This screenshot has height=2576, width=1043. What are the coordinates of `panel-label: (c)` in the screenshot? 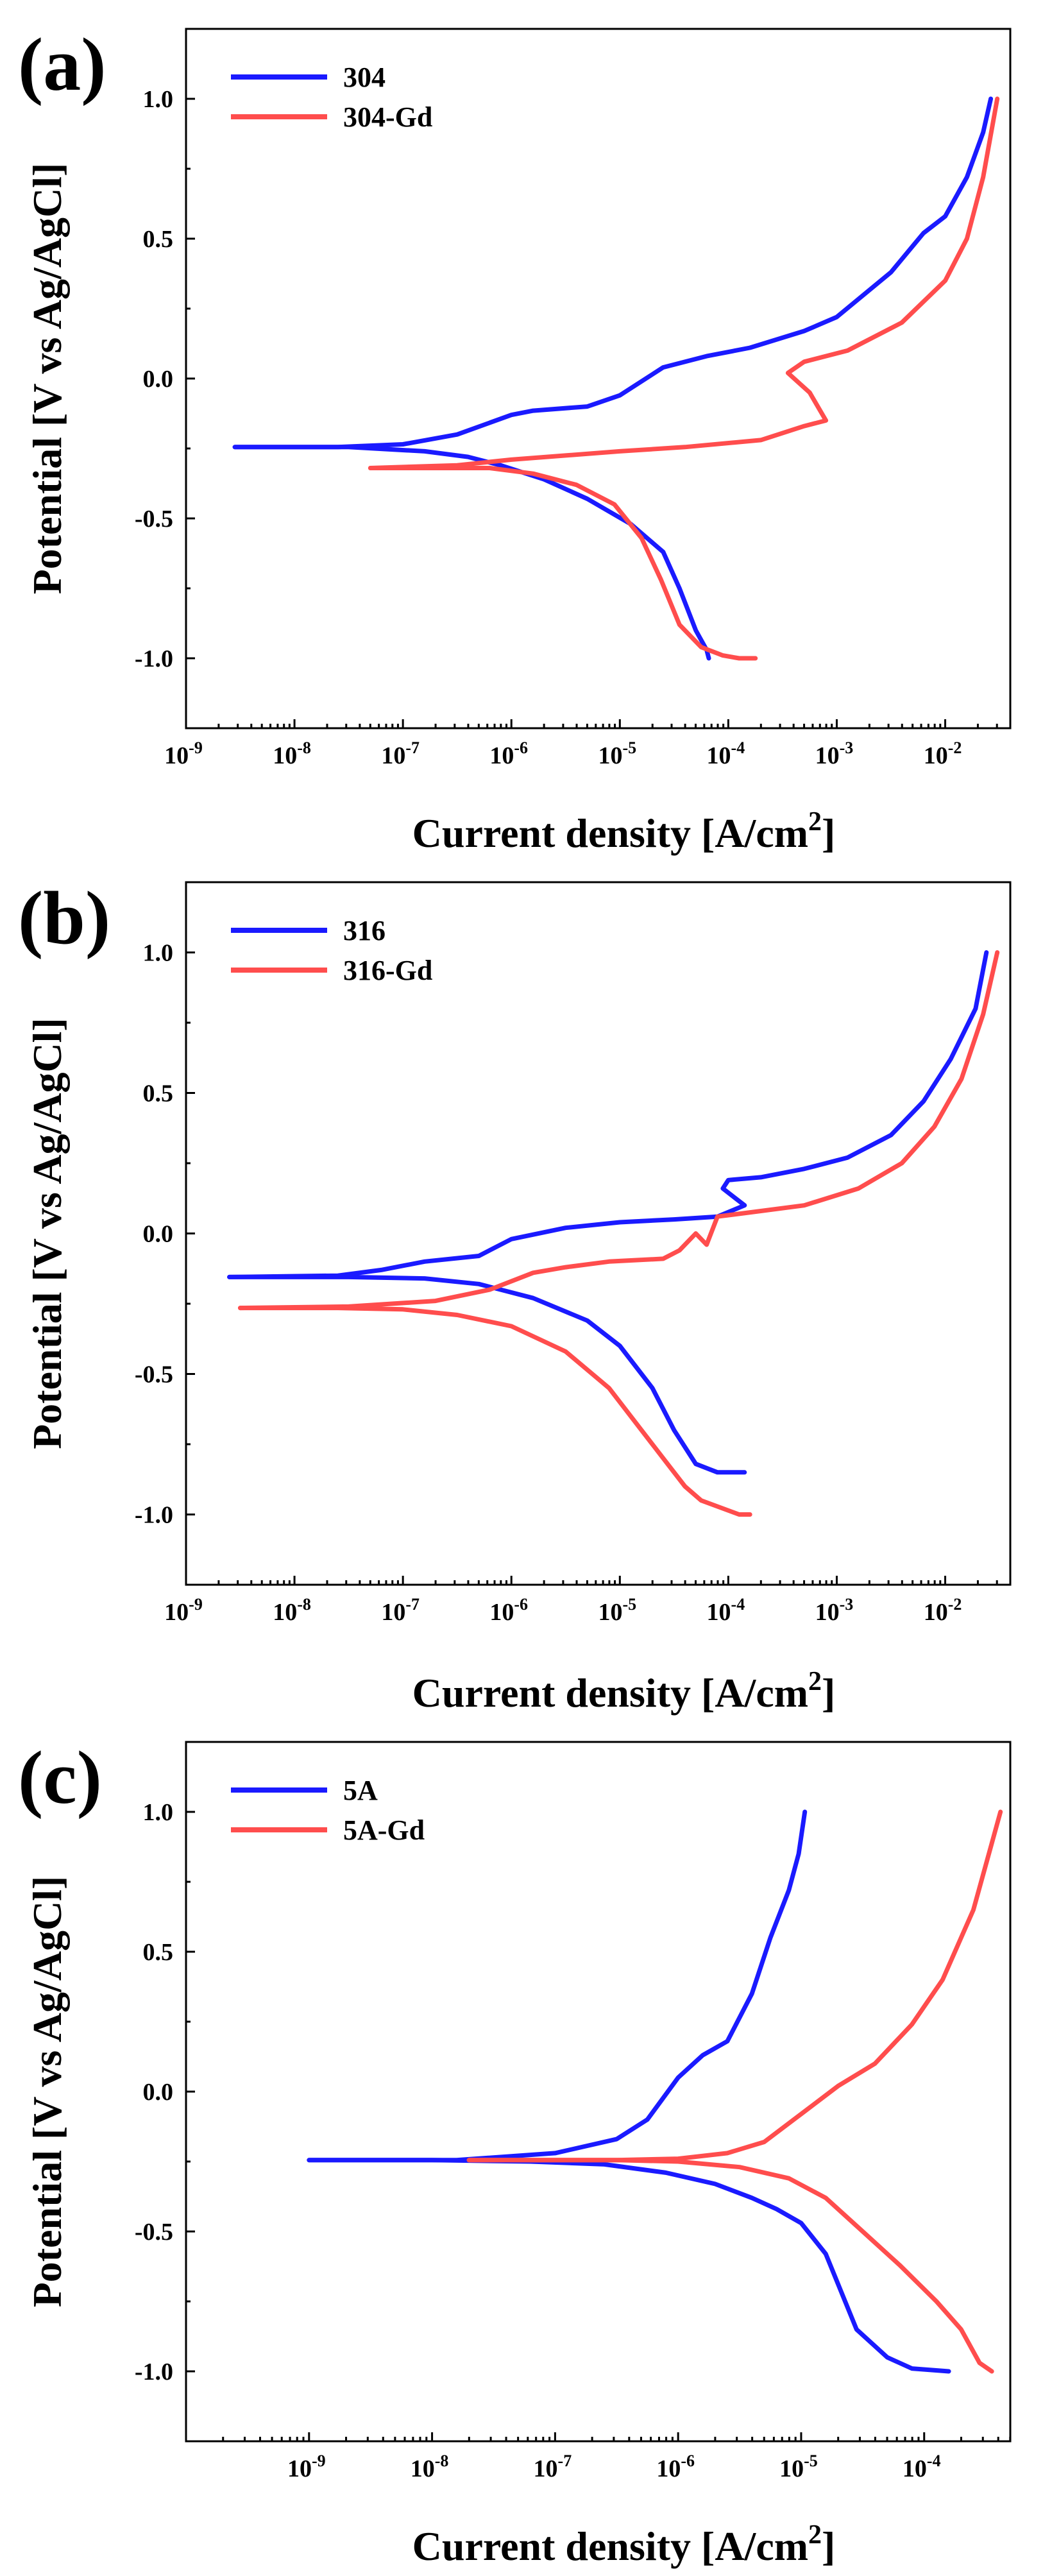 It's located at (60, 1778).